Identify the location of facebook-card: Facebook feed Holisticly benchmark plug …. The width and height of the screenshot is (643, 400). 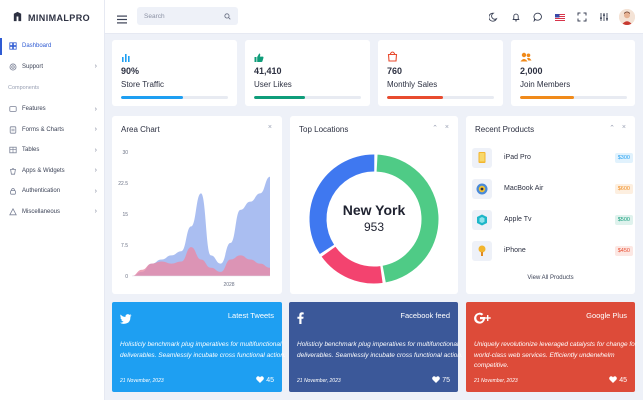
(376, 347).